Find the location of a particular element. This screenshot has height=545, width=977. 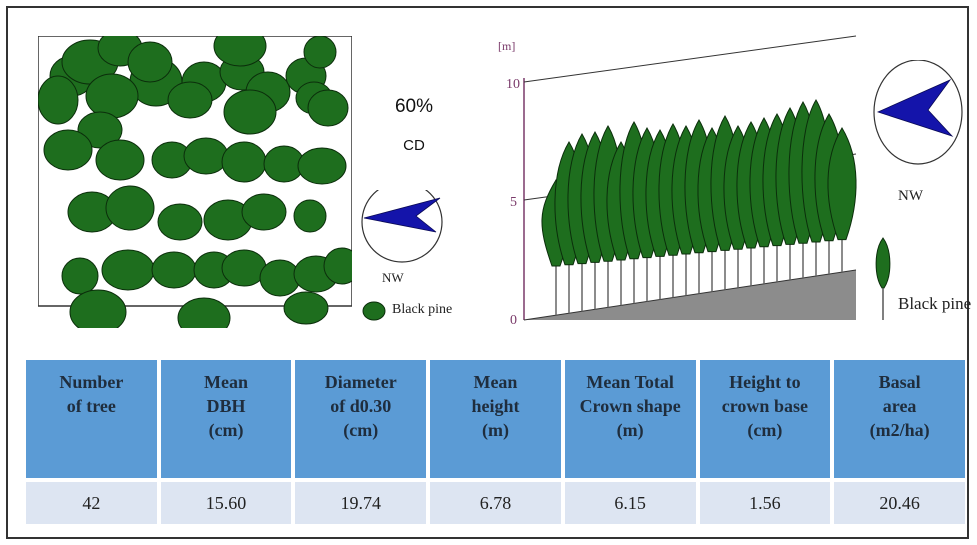

table-cell: 1.56 is located at coordinates (765, 503).